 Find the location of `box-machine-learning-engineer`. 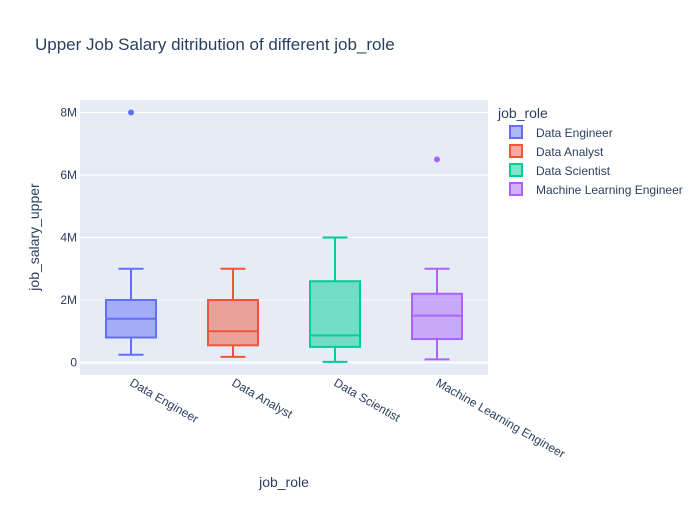

box-machine-learning-engineer is located at coordinates (437, 258).